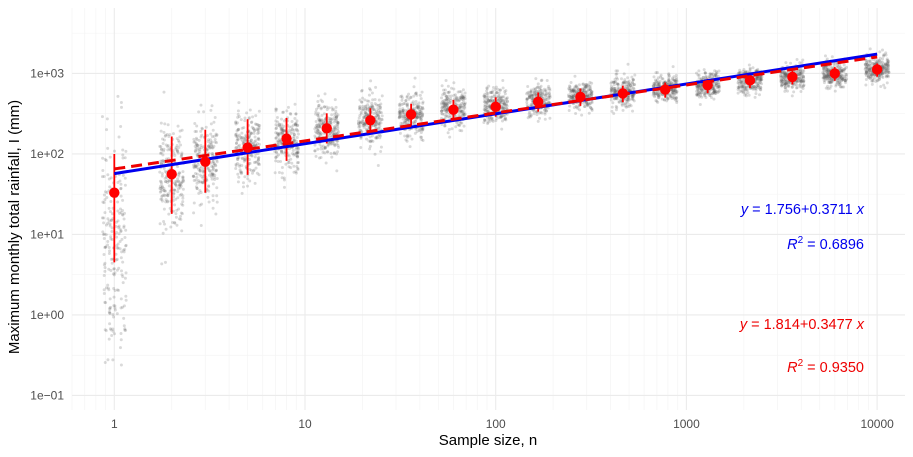 The width and height of the screenshot is (913, 457). What do you see at coordinates (834, 73) in the screenshot?
I see `mean-point` at bounding box center [834, 73].